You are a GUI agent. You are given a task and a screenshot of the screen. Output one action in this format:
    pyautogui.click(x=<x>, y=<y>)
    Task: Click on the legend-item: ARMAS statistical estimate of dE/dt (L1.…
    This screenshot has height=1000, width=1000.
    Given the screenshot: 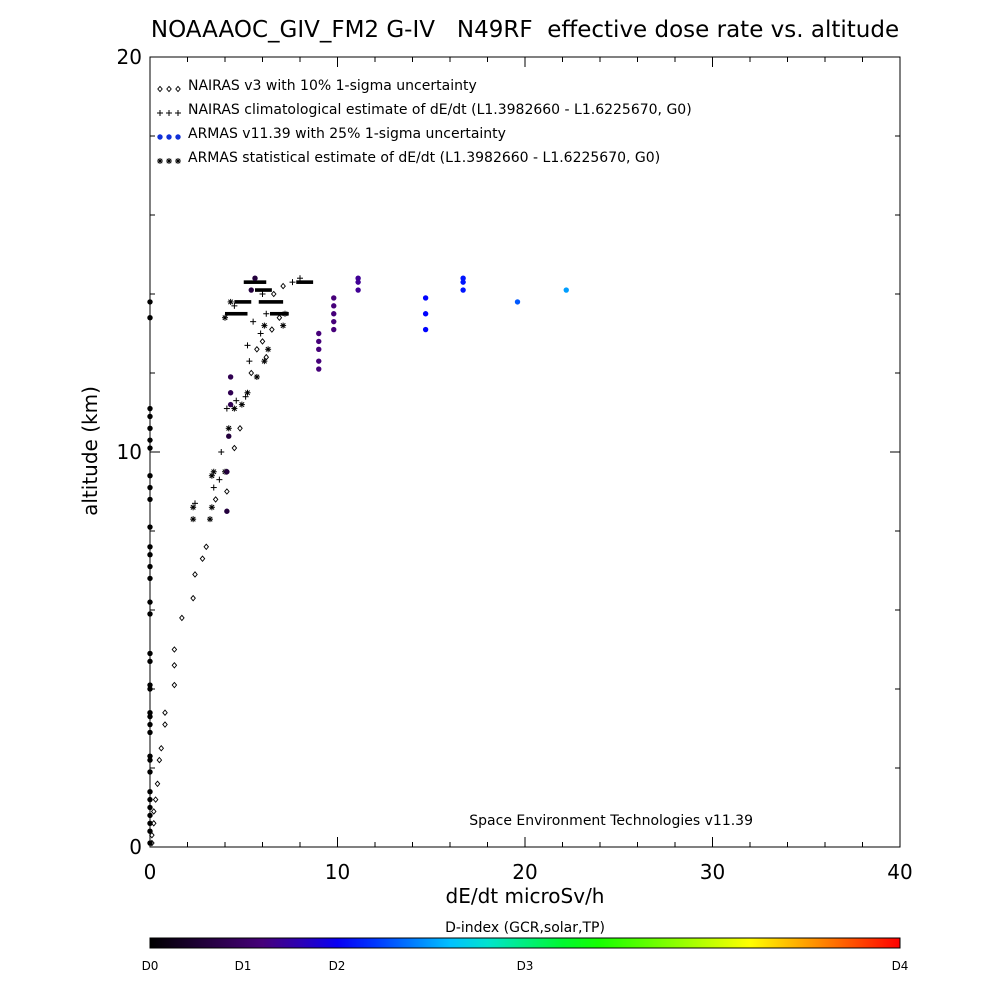 What is the action you would take?
    pyautogui.click(x=408, y=158)
    